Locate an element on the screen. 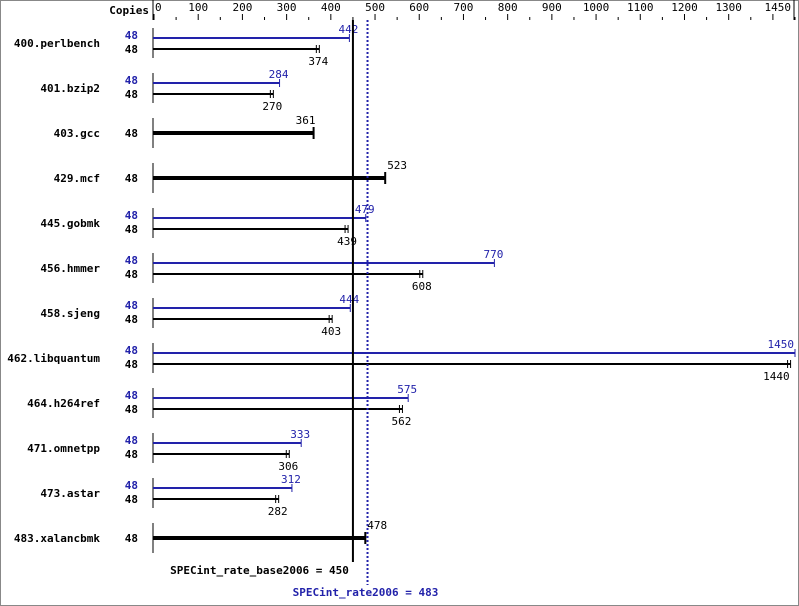 The height and width of the screenshot is (606, 799). base-value-label: 306 is located at coordinates (288, 466).